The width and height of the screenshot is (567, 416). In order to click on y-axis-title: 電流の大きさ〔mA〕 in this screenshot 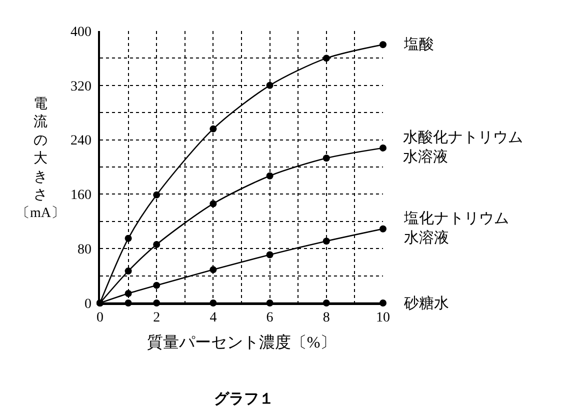, I will do `click(40, 159)`.